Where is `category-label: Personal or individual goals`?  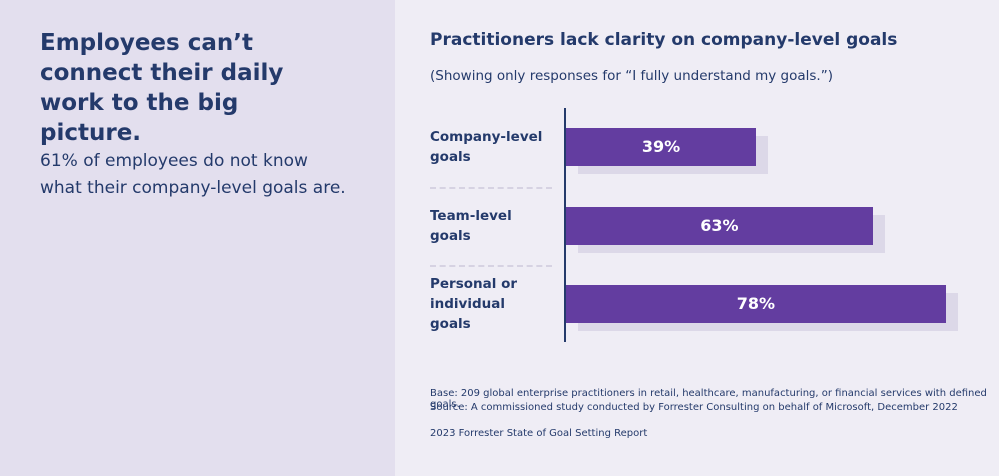 category-label: Personal or individual goals is located at coordinates (473, 304).